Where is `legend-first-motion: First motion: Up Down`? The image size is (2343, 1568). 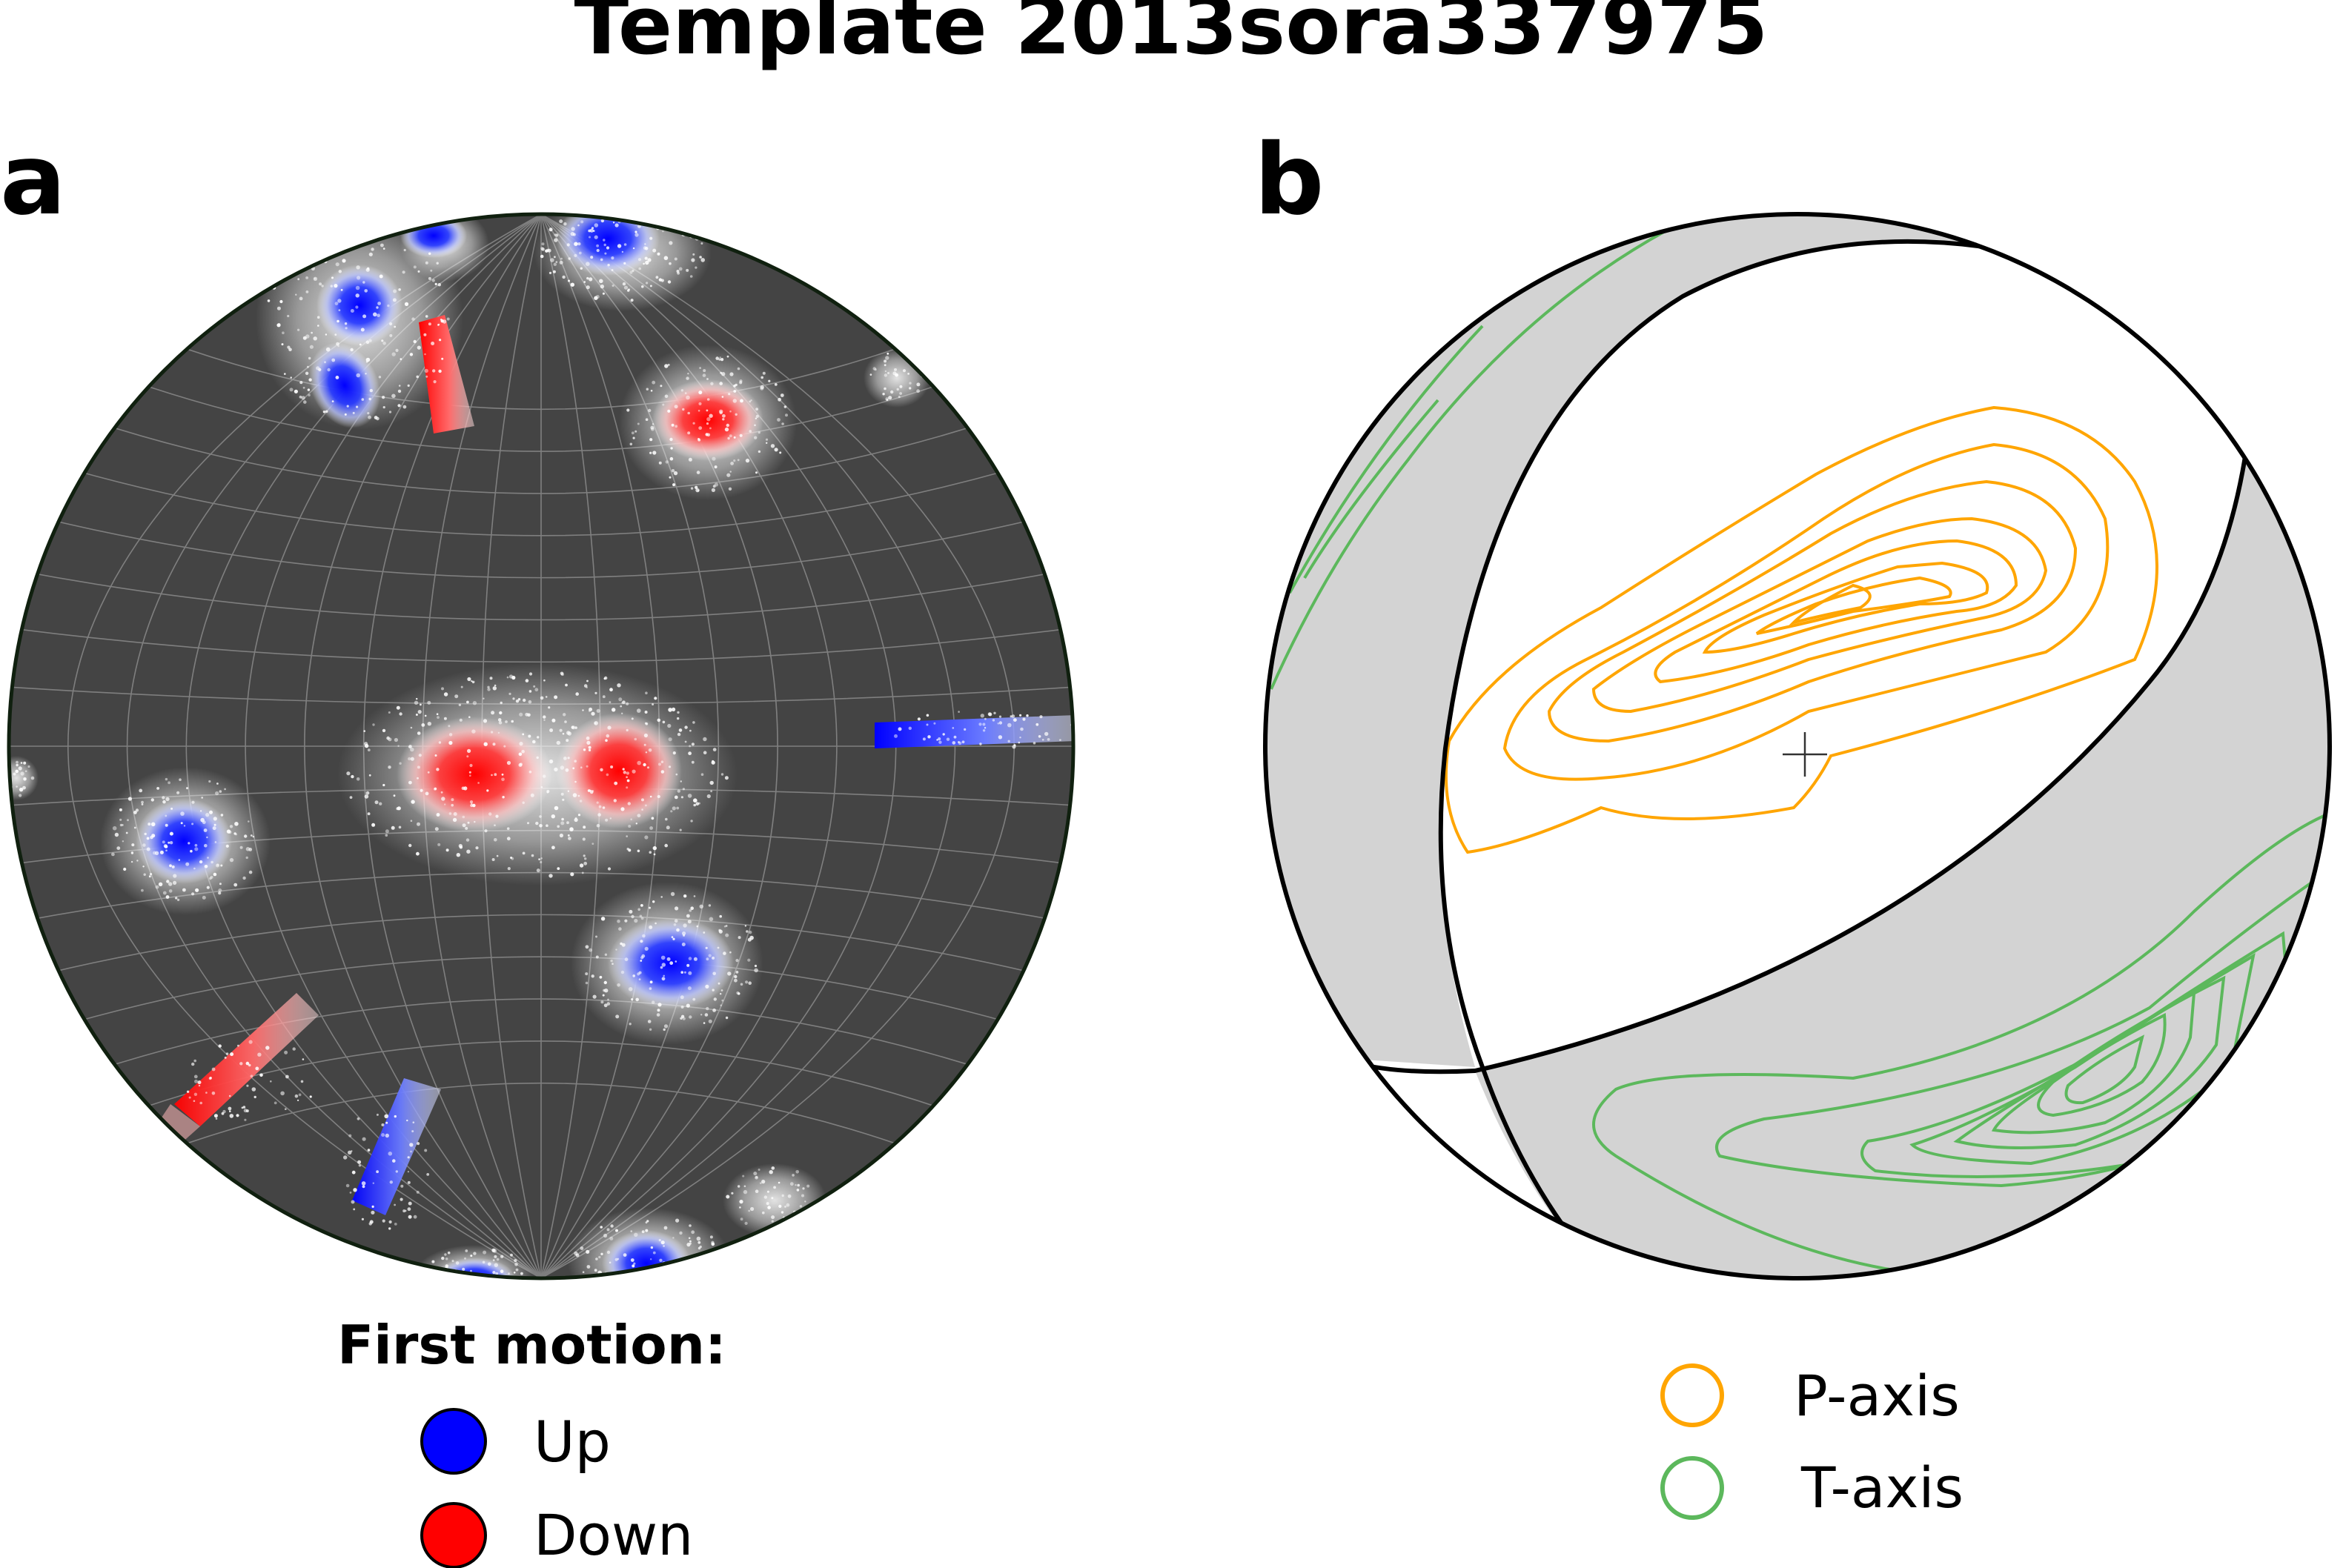 legend-first-motion: First motion: Up Down is located at coordinates (531, 1441).